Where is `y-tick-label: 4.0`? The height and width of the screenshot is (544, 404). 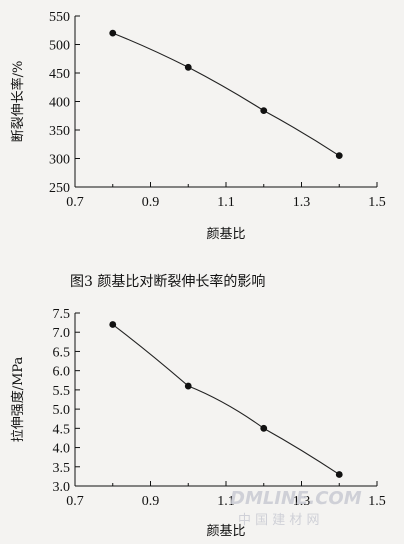 y-tick-label: 4.0 is located at coordinates (62, 449).